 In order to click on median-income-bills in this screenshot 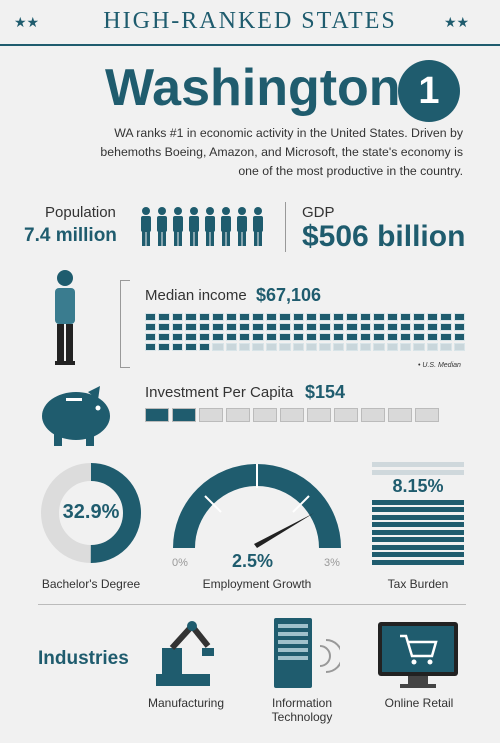, I will do `click(305, 333)`.